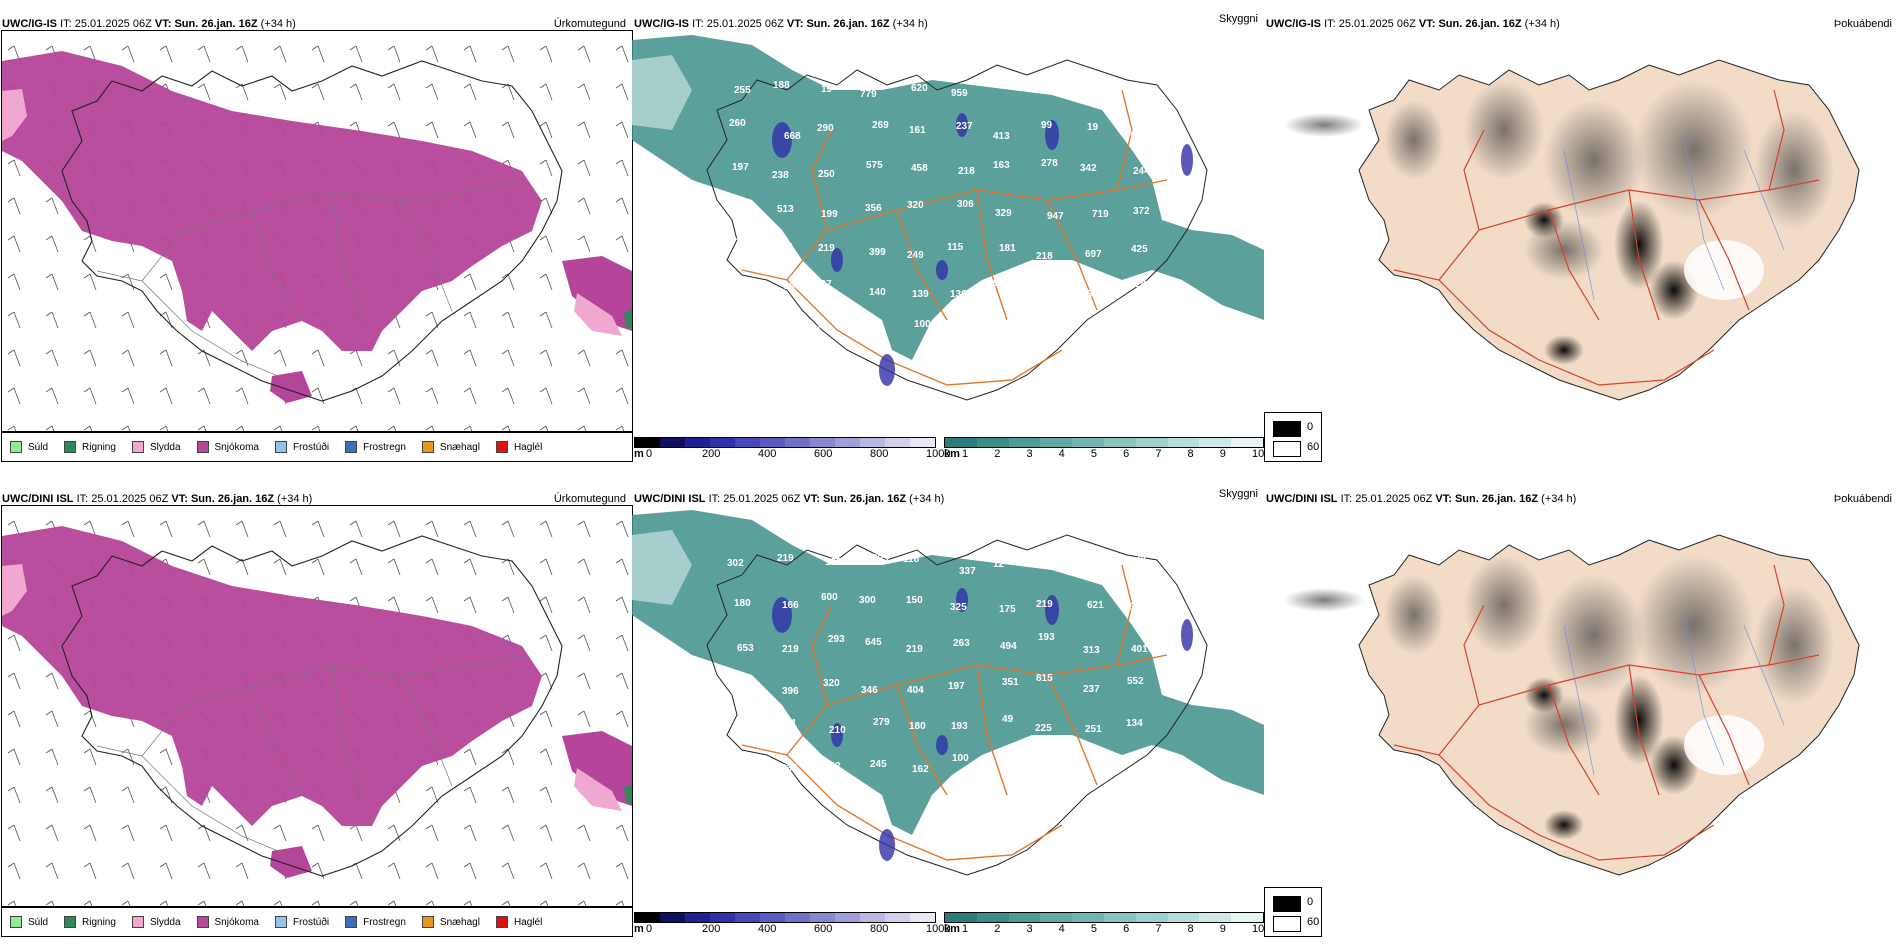 The height and width of the screenshot is (950, 1900). What do you see at coordinates (1044, 282) in the screenshot?
I see `peak-elevation-label: 131` at bounding box center [1044, 282].